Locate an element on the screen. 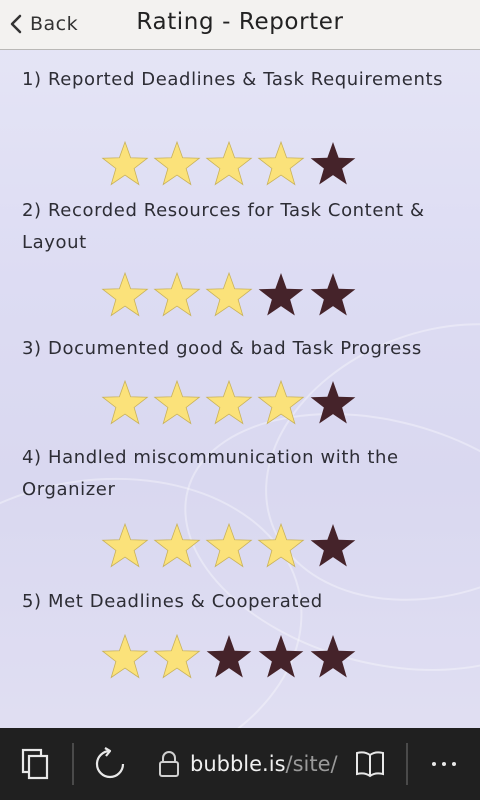 The height and width of the screenshot is (800, 480). tabs-button is located at coordinates (36, 764).